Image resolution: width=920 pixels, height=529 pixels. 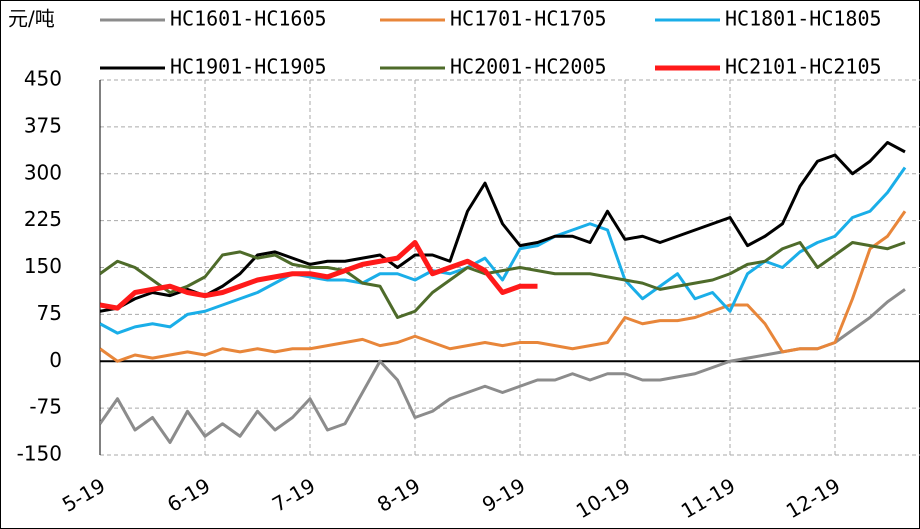 I want to click on x-tick-label: 5-19, so click(x=83, y=494).